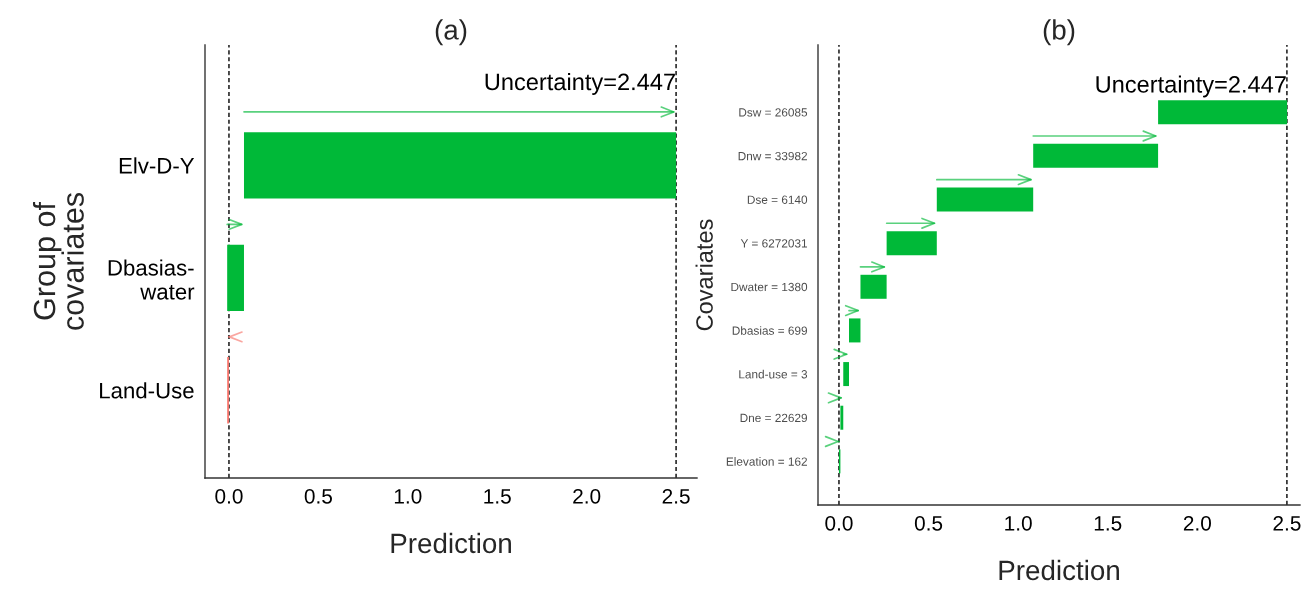  Describe the element at coordinates (58, 261) in the screenshot. I see `y-axis-title: Group of covariates` at that location.